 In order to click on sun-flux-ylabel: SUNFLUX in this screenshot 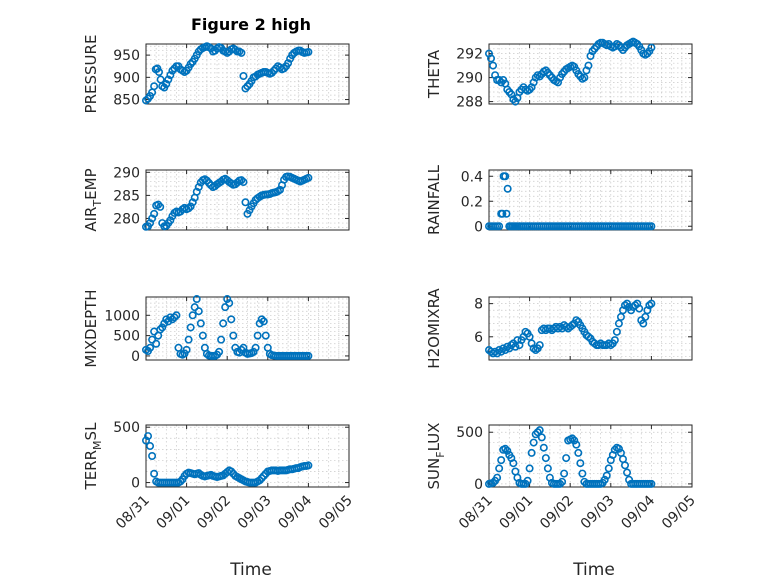, I will do `click(436, 456)`.